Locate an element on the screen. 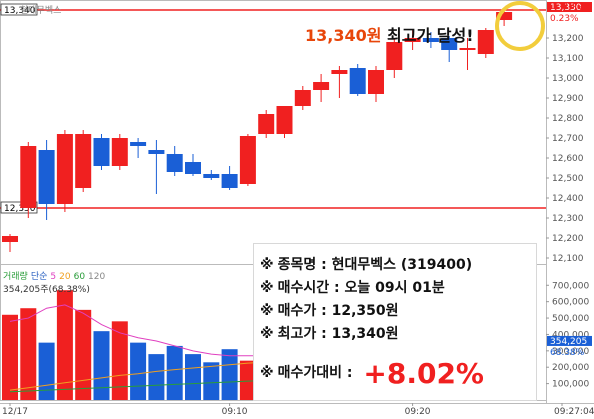 The height and width of the screenshot is (419, 594). info-label: 매수가대비 : is located at coordinates (317, 373).